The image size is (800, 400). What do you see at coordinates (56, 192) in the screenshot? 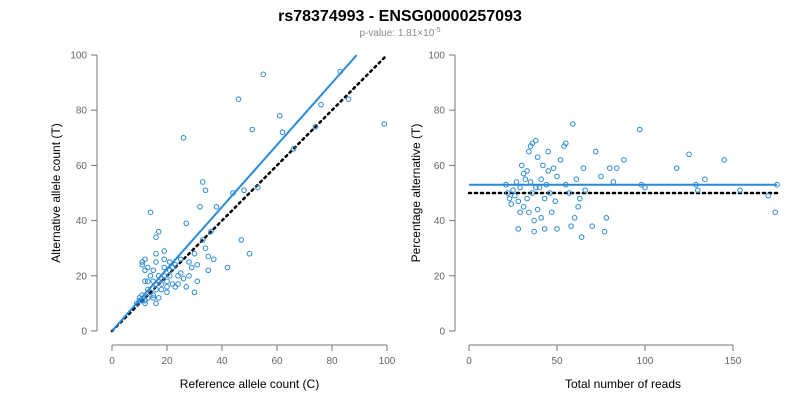
I see `y-axis-title: Alternative allele count (T)` at bounding box center [56, 192].